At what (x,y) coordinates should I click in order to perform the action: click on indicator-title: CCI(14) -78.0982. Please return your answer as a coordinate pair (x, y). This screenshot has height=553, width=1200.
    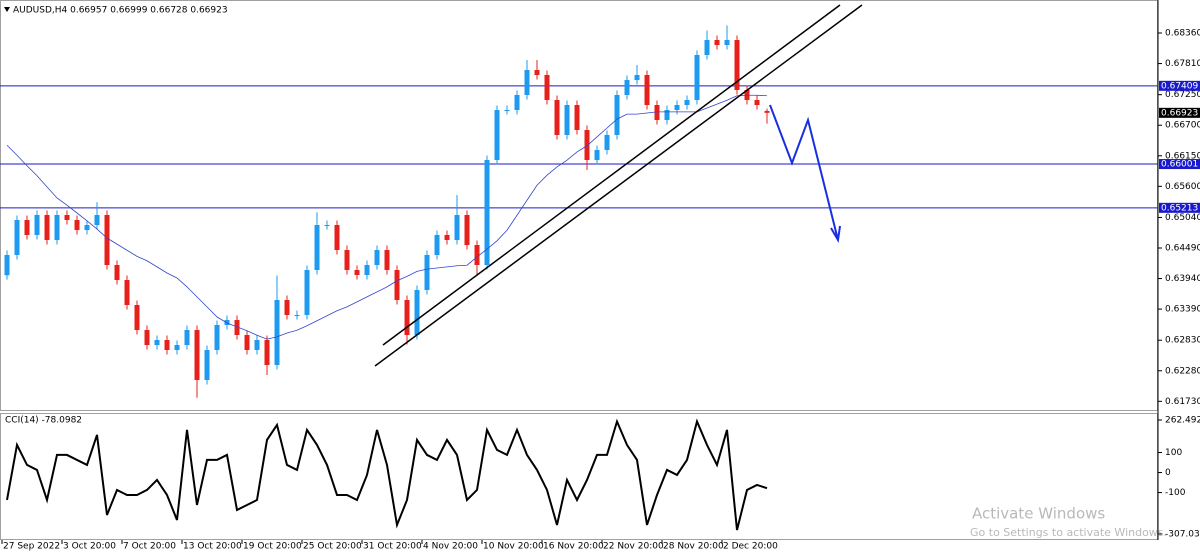
    Looking at the image, I should click on (43, 421).